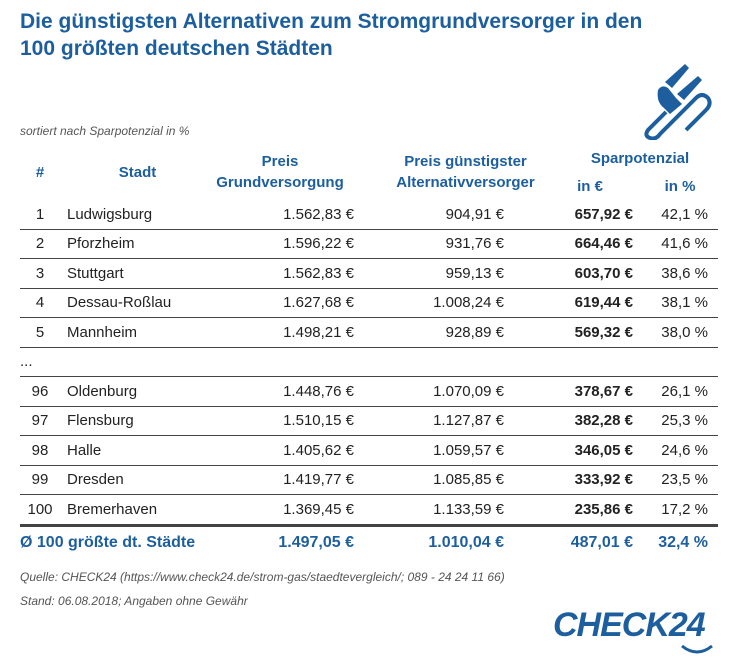  Describe the element at coordinates (40, 421) in the screenshot. I see `cell-rank: 97` at that location.